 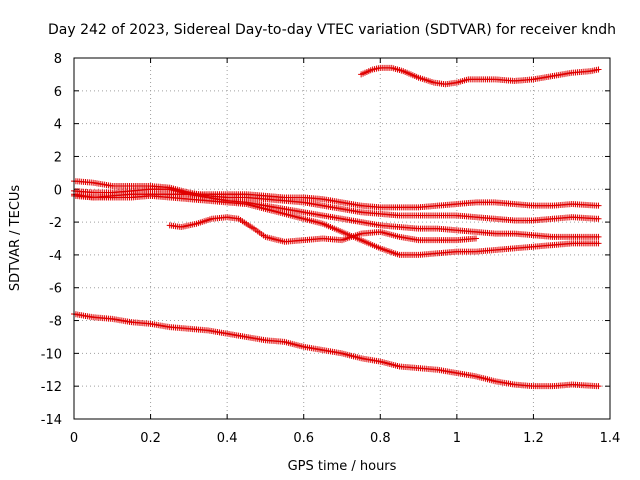 I want to click on x-tick-label: 1.4, so click(x=610, y=438).